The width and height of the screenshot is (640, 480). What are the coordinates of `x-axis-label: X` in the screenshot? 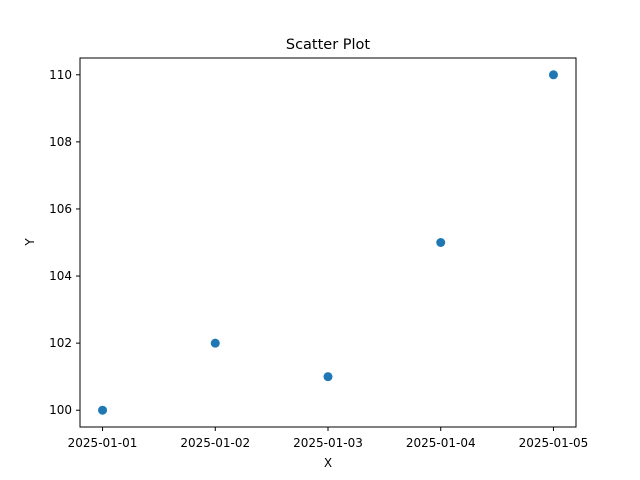 It's located at (328, 463).